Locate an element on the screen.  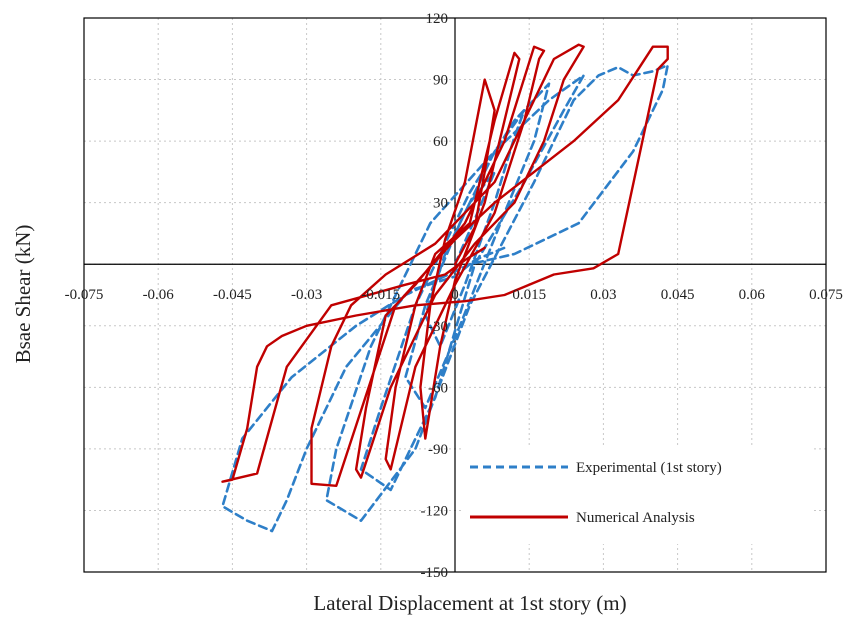
x-tick-label: -0.075 is located at coordinates (84, 295).